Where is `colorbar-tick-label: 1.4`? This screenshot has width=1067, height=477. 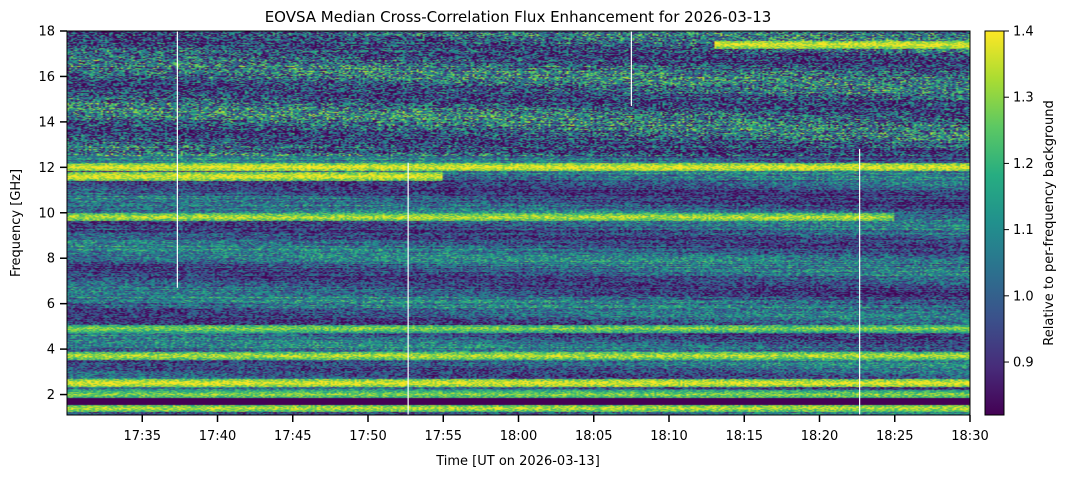 colorbar-tick-label: 1.4 is located at coordinates (1023, 32).